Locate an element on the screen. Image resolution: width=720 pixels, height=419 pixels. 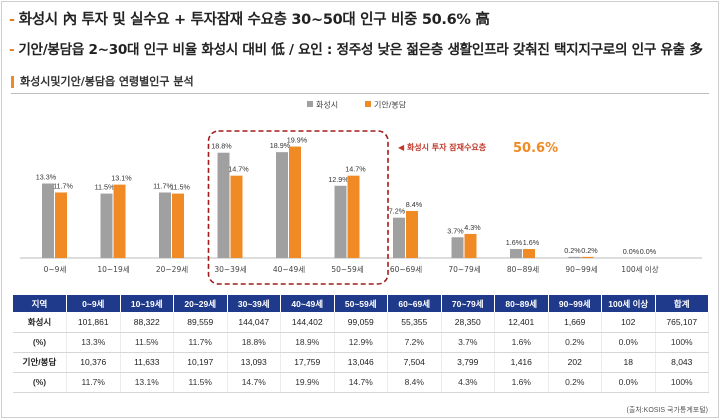
table-cell: 55,355 is located at coordinates (414, 322).